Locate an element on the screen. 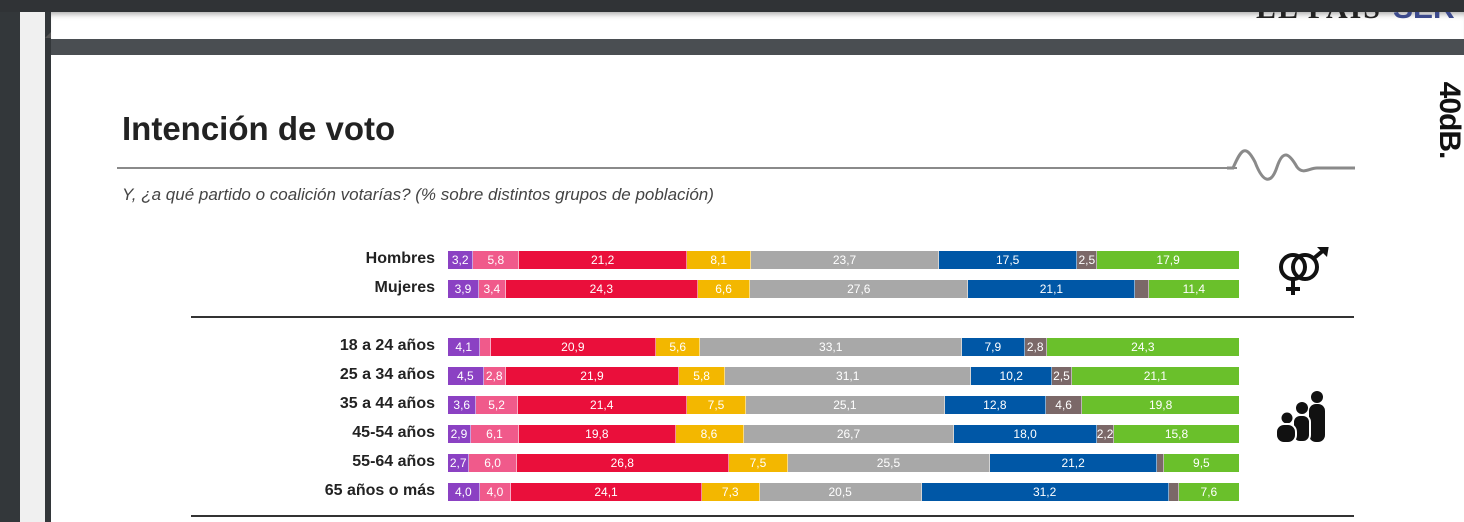 This screenshot has width=1464, height=522. bar-segment: 3,2 is located at coordinates (461, 260).